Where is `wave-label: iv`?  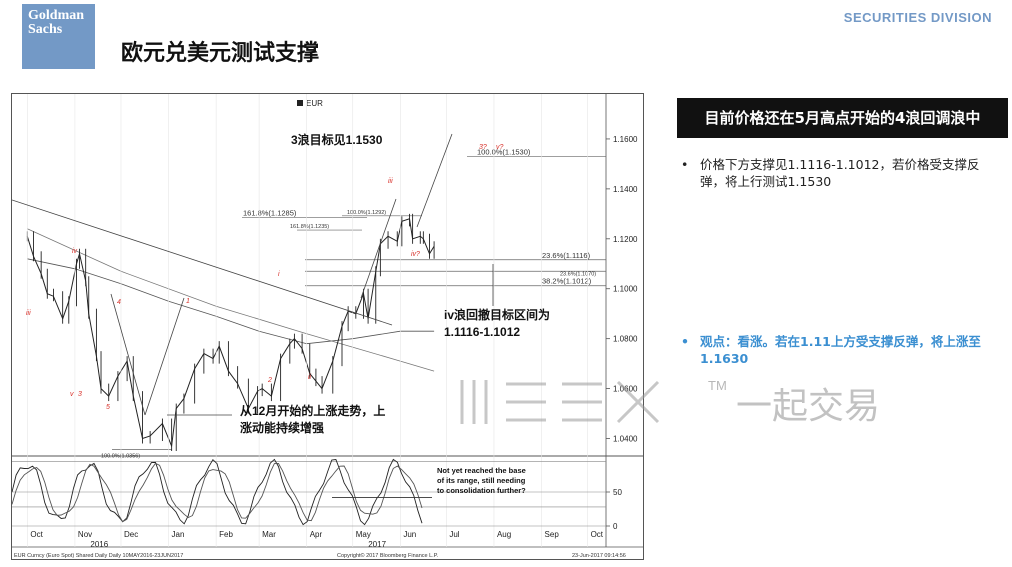
wave-label: iv is located at coordinates (75, 251).